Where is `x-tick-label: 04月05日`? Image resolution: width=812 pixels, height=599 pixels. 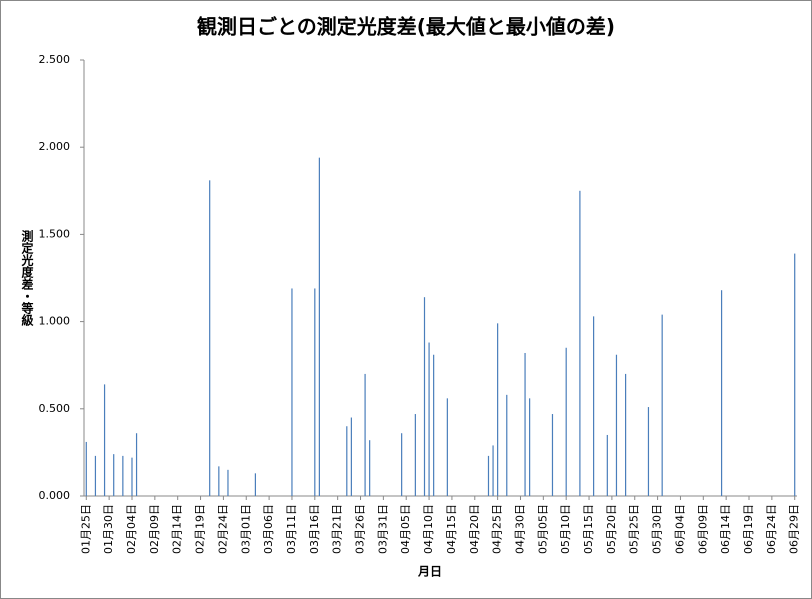
x-tick-label: 04月05日 is located at coordinates (405, 529).